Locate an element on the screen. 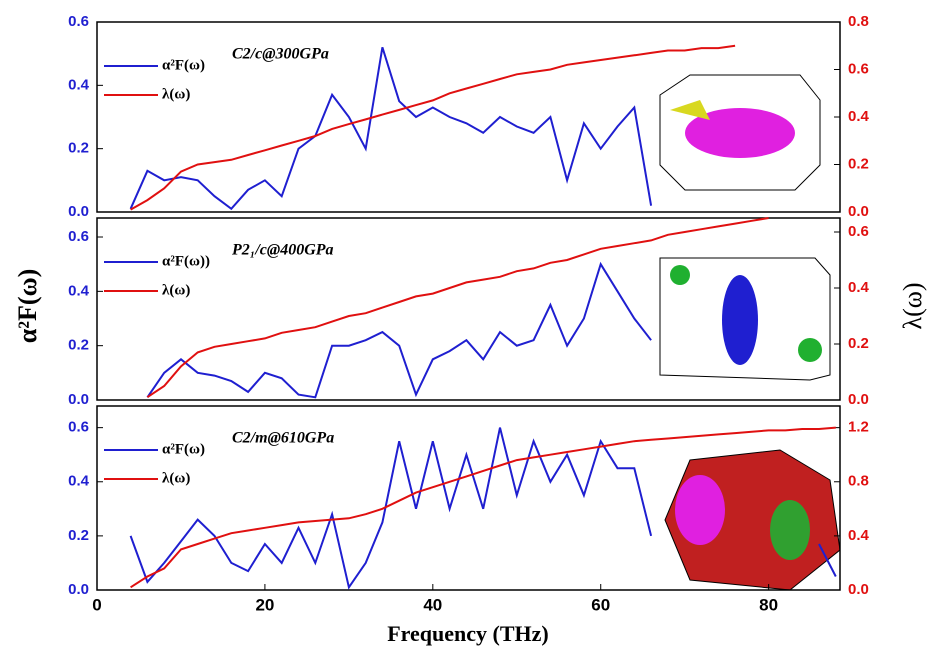 Image resolution: width=936 pixels, height=652 pixels. x-tick-label: 80 is located at coordinates (768, 604).